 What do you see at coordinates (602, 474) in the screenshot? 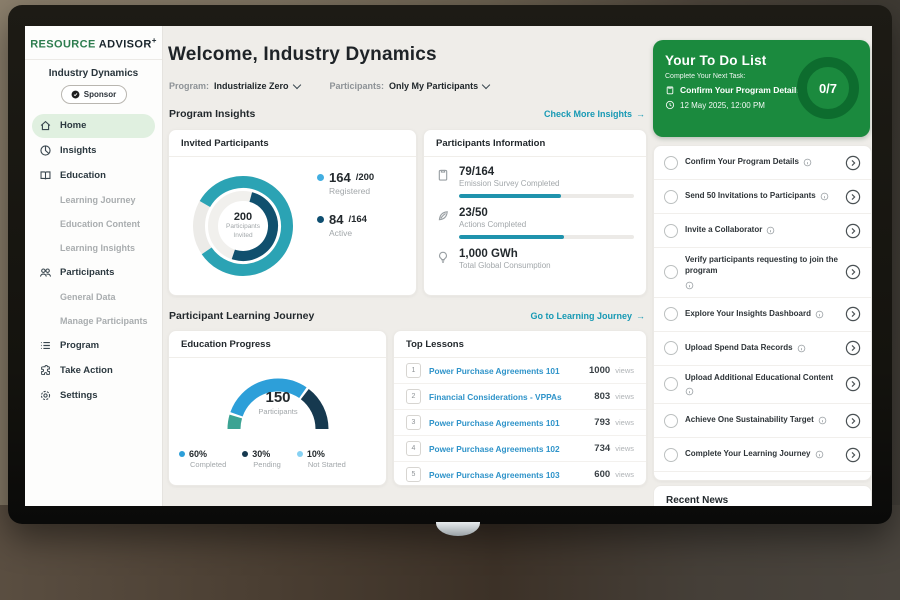
I see `lesson-views-count: 600` at bounding box center [602, 474].